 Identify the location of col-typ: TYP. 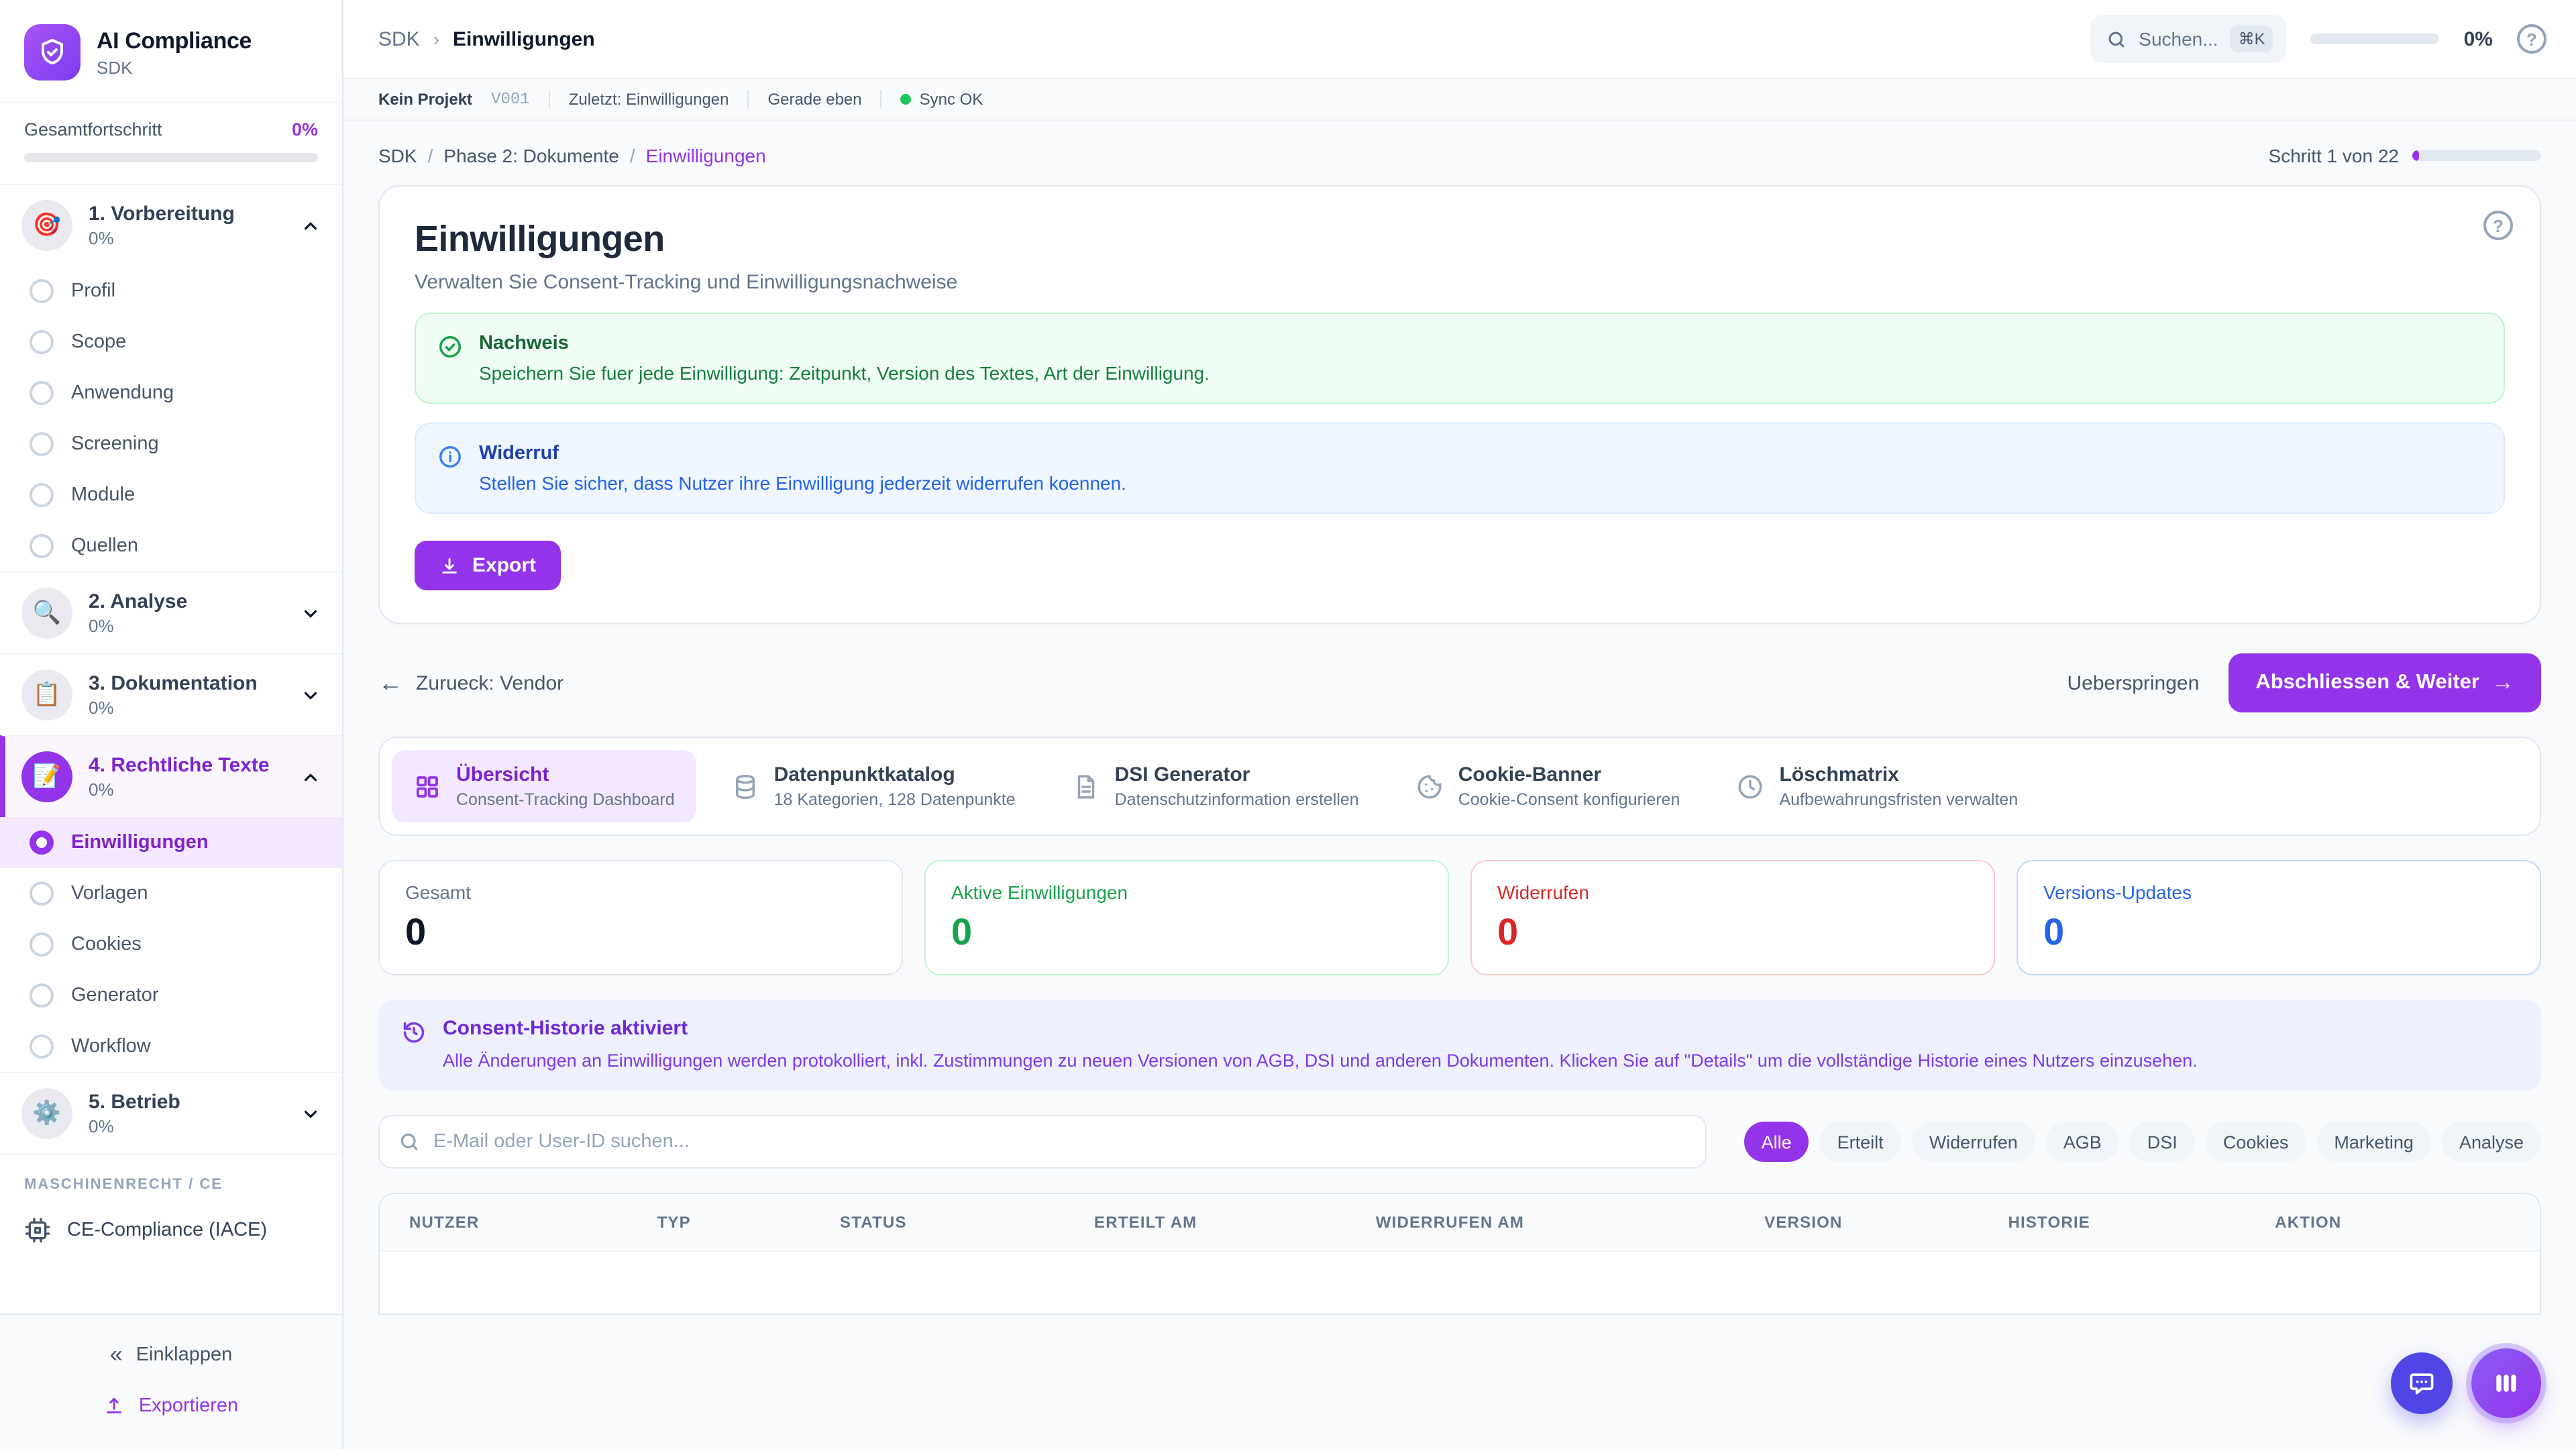
(674, 1222).